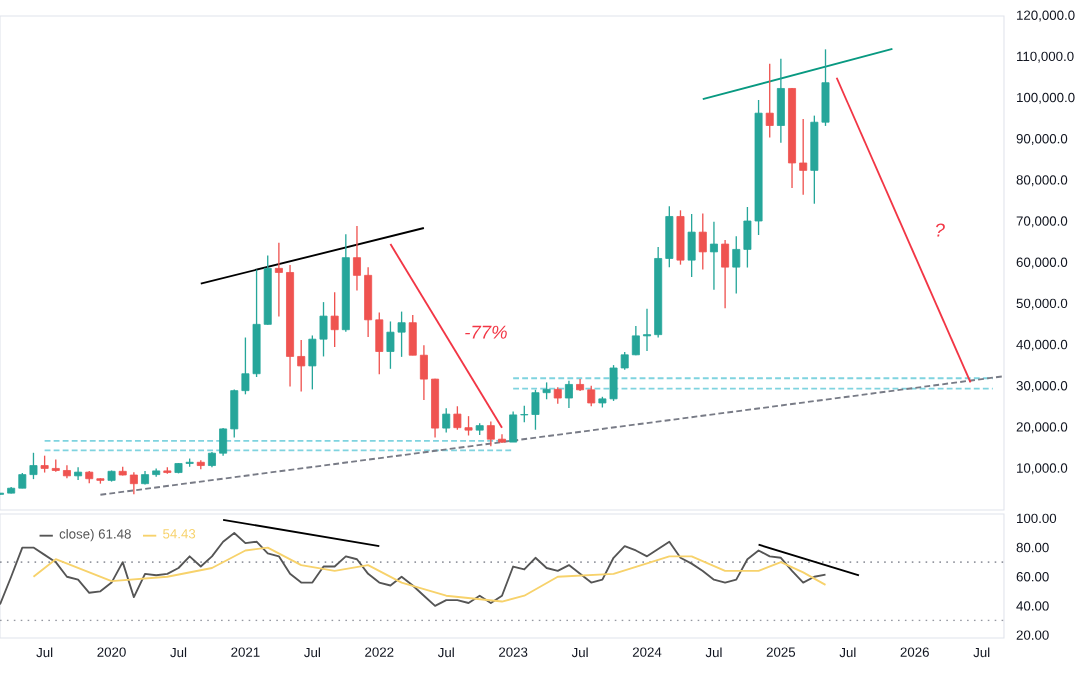 This screenshot has width=1080, height=680. What do you see at coordinates (486, 332) in the screenshot?
I see `annotation: -77%` at bounding box center [486, 332].